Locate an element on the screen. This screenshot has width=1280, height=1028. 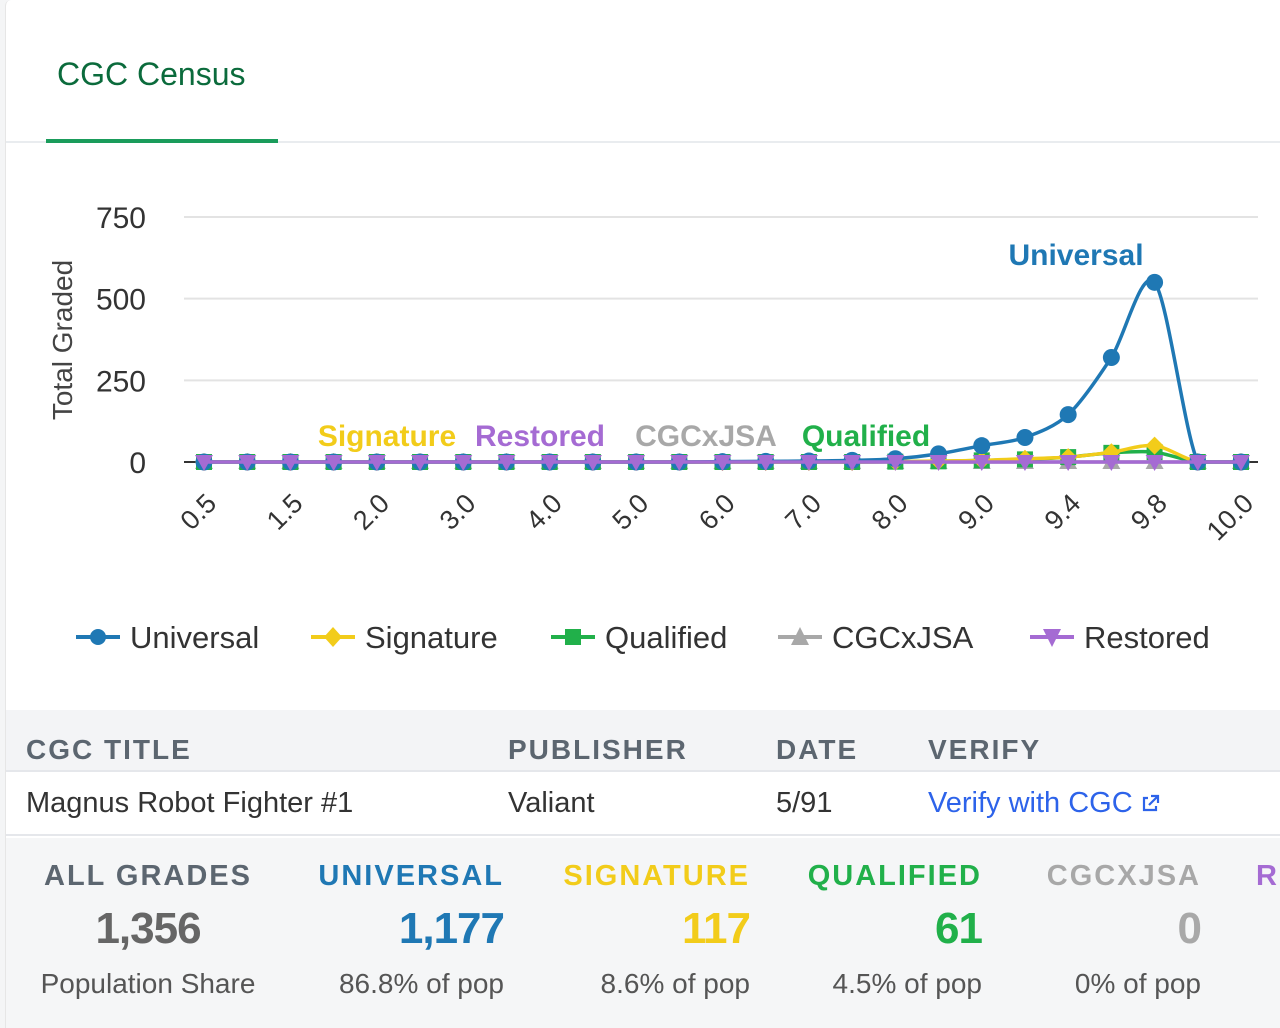
circle-marker-icon is located at coordinates (98, 637).